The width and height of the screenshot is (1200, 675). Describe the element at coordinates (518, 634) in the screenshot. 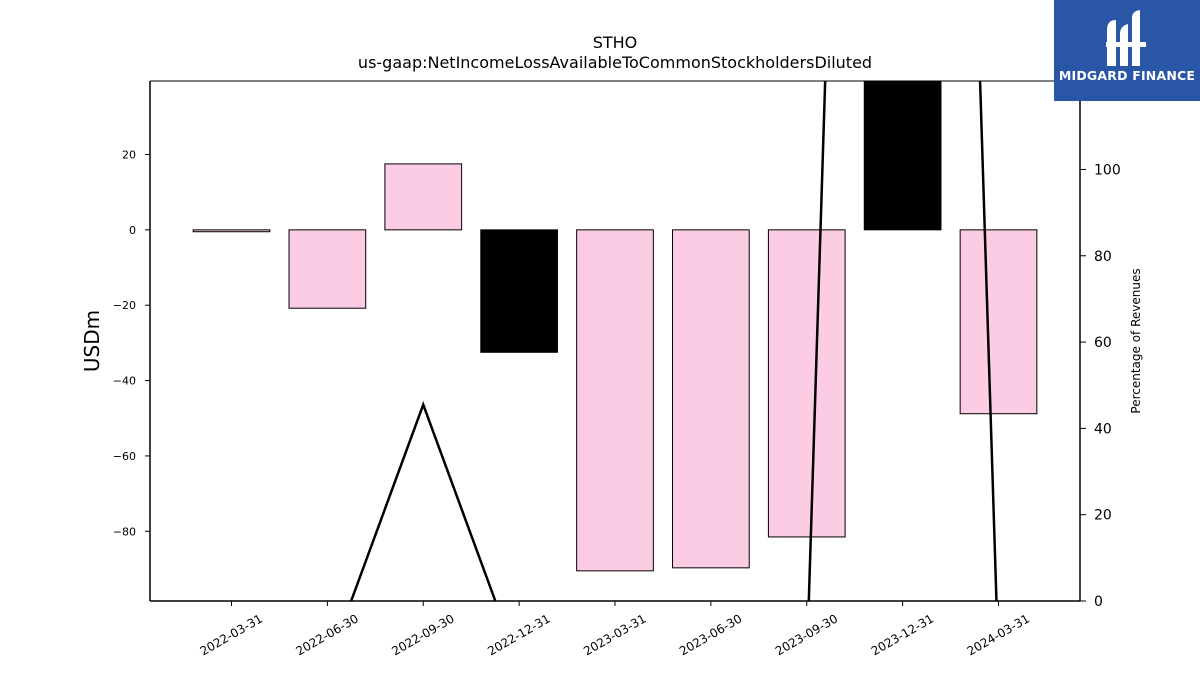

I see `x-tick-label: 2022-12-31` at that location.